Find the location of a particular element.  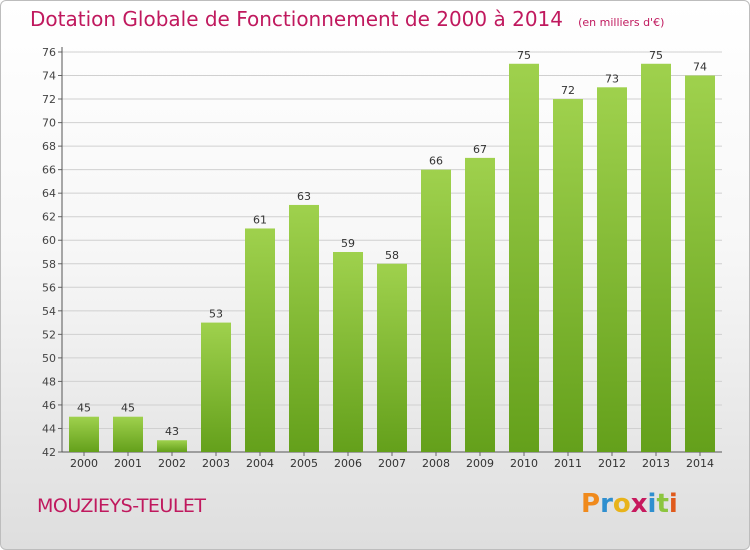

x-tick-label: 2005 is located at coordinates (304, 463).